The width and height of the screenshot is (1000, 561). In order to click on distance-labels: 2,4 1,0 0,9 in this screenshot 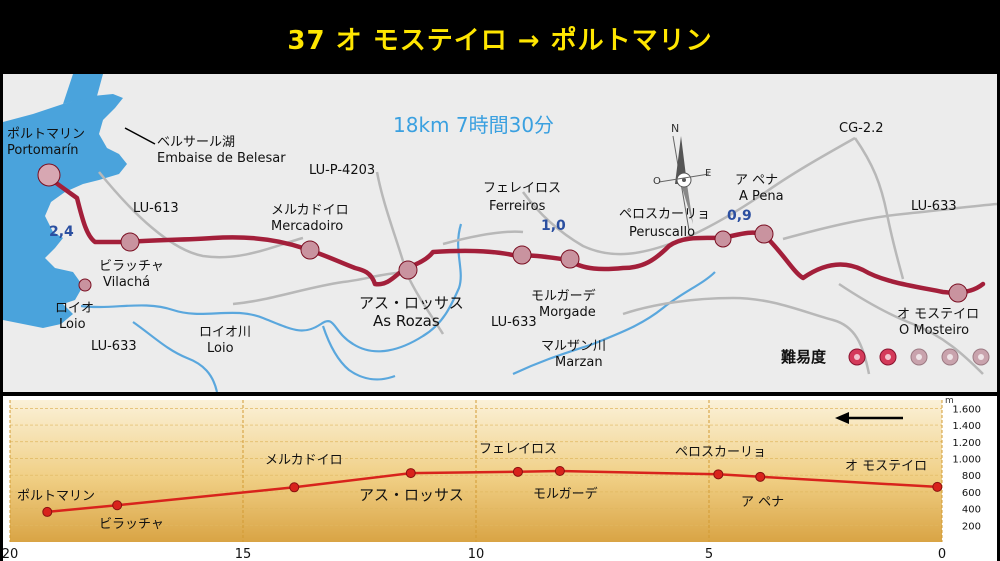, I will do `click(400, 224)`.